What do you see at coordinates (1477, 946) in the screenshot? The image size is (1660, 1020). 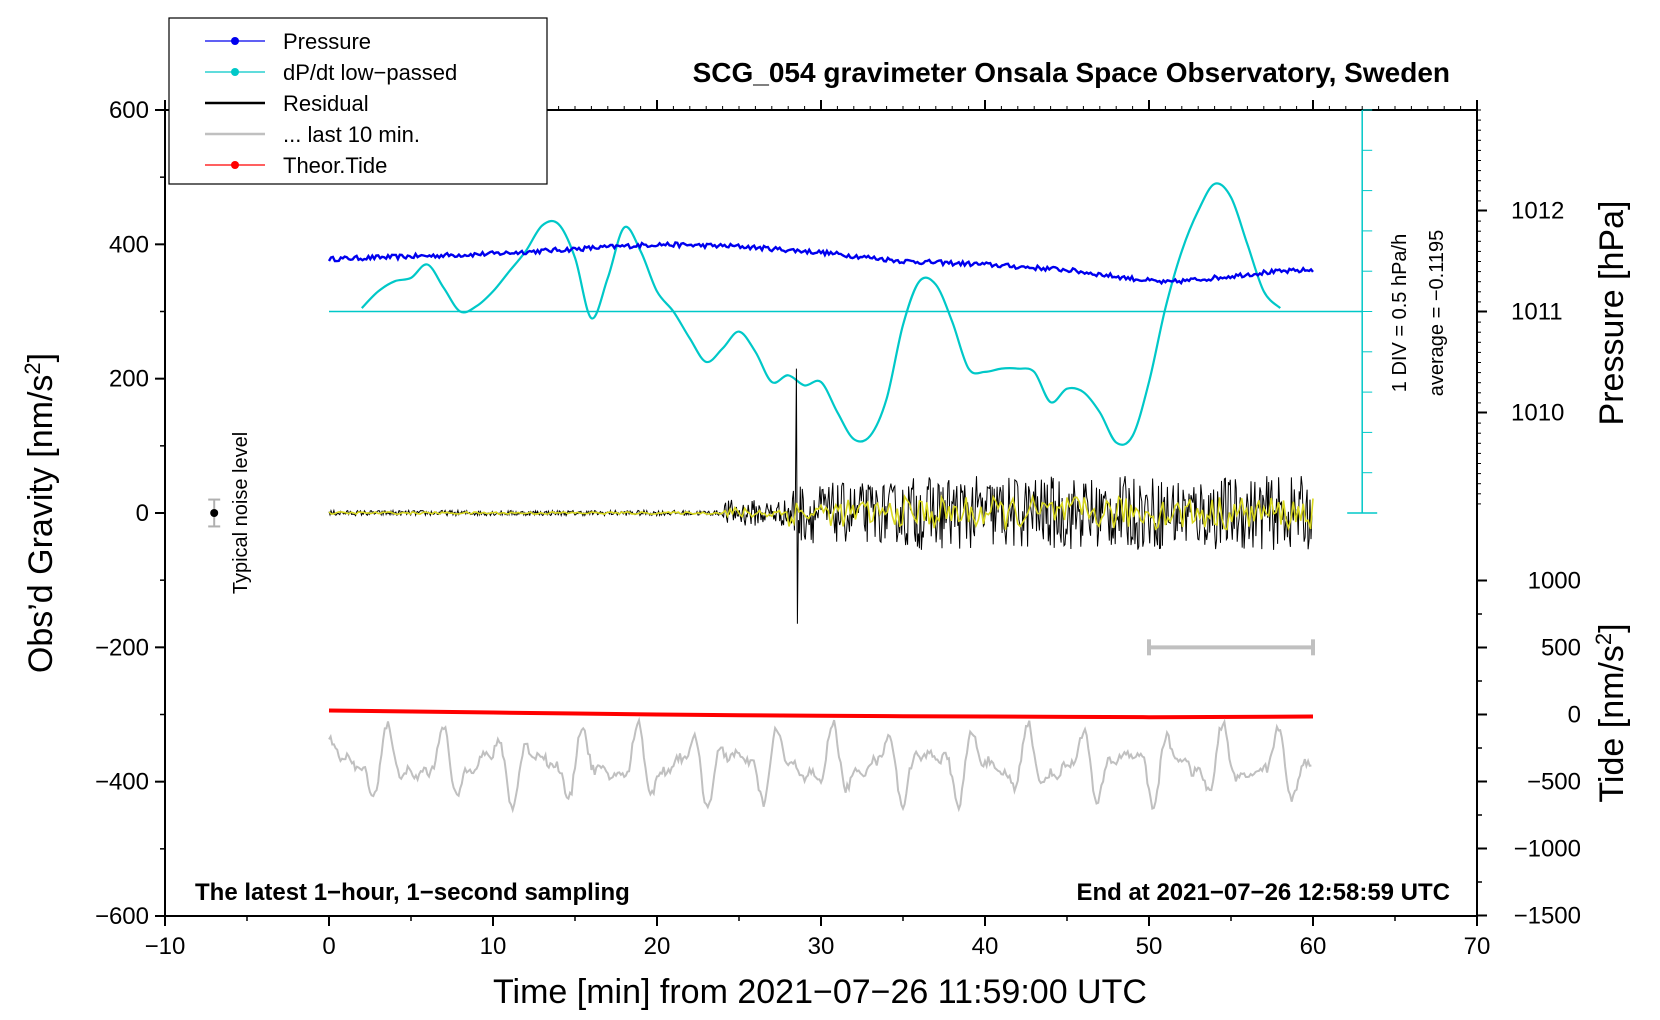 I see `x-tick-label: 70` at bounding box center [1477, 946].